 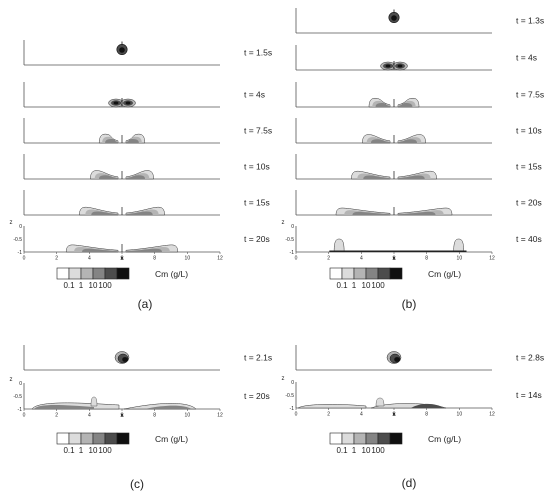 I want to click on plume-left, so click(x=339, y=245).